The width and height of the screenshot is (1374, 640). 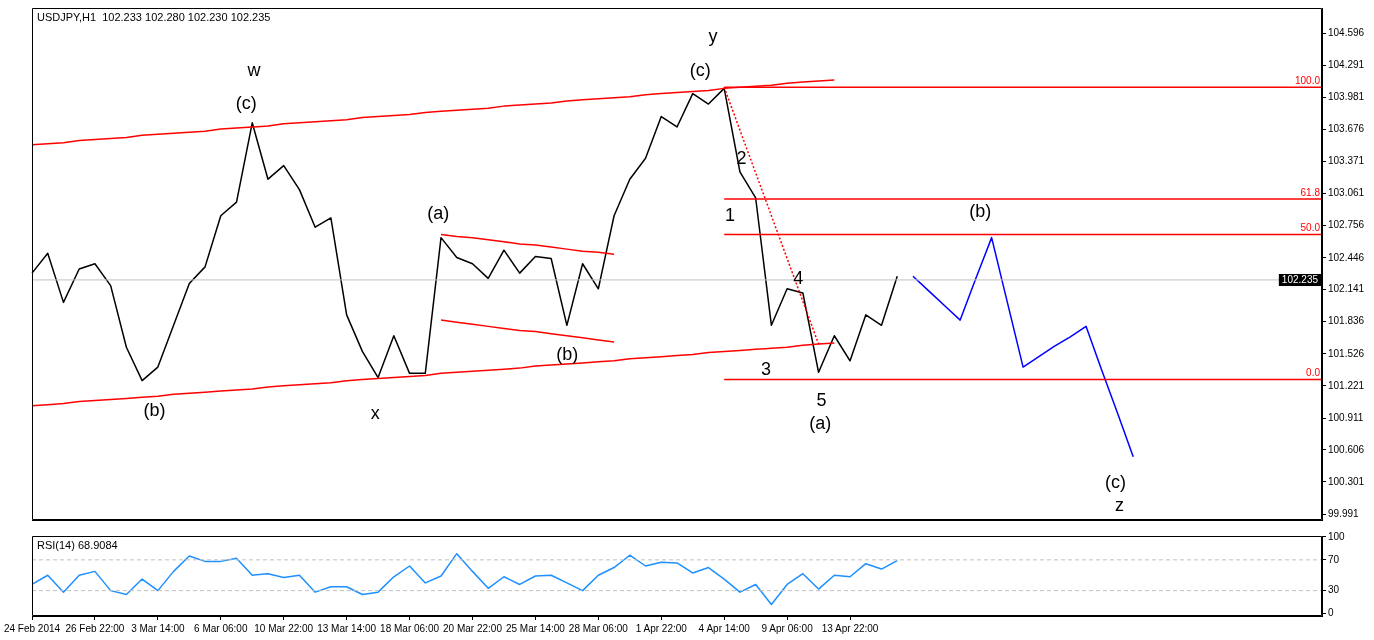 What do you see at coordinates (410, 628) in the screenshot?
I see `x-tick-label: 18 Mar 06:00` at bounding box center [410, 628].